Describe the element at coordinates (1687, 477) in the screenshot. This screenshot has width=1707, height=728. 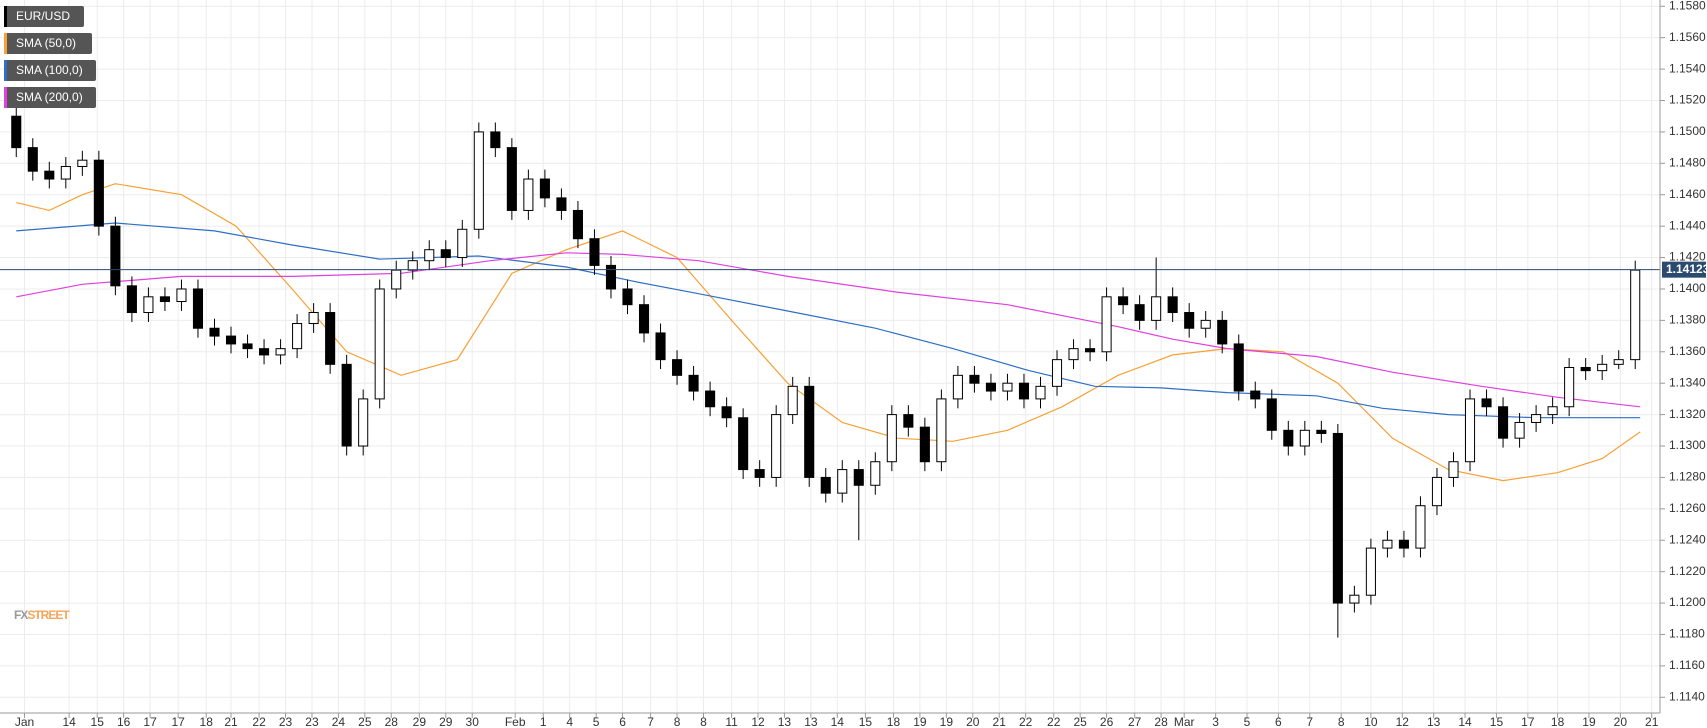
I see `y-tick-label: 1.1280` at that location.